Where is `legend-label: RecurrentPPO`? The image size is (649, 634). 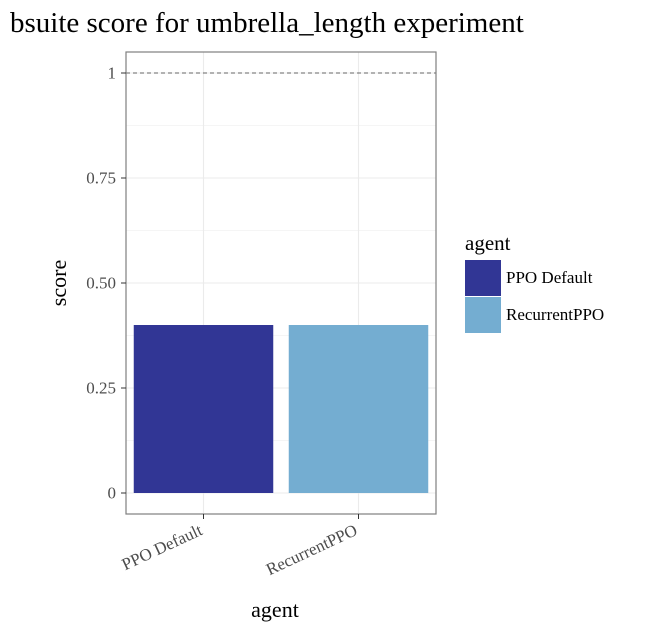
legend-label: RecurrentPPO is located at coordinates (555, 314).